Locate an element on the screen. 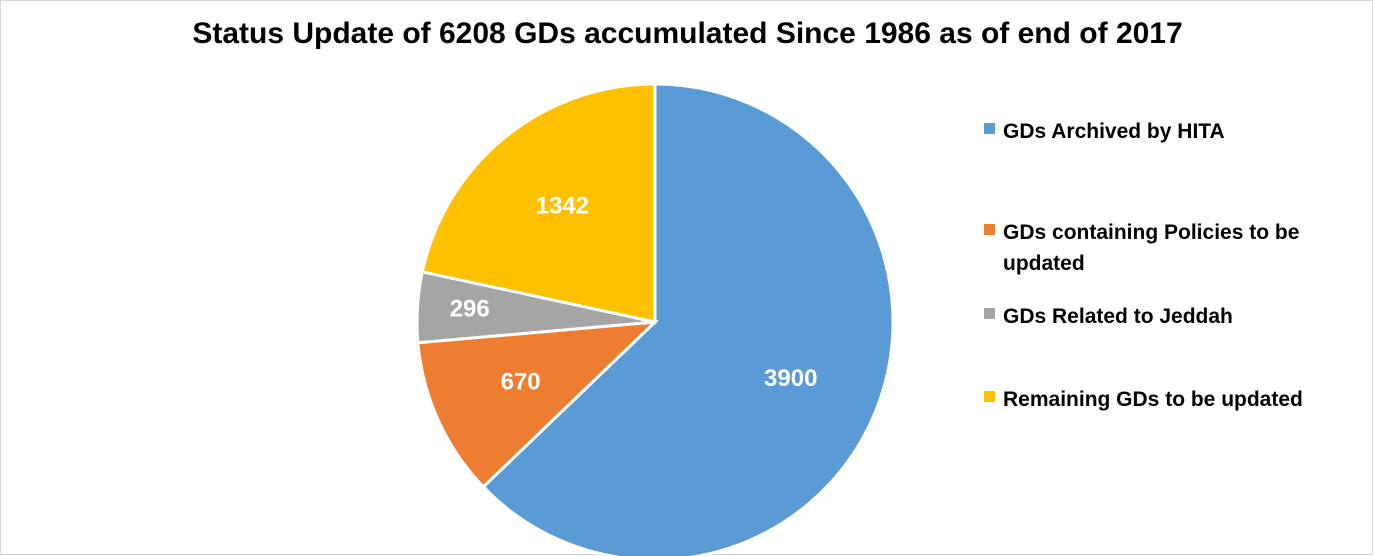 The image size is (1373, 556). legend-swatch-policies is located at coordinates (989, 229).